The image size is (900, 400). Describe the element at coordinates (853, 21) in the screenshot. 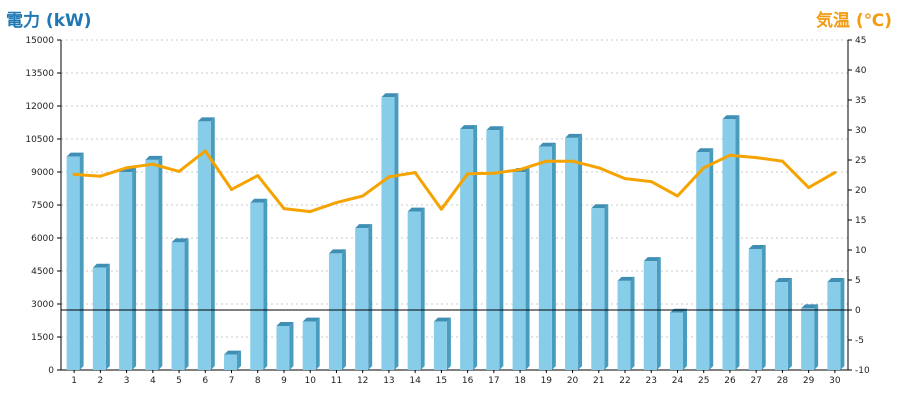

I see `right-axis-title: 気温 (℃)` at that location.